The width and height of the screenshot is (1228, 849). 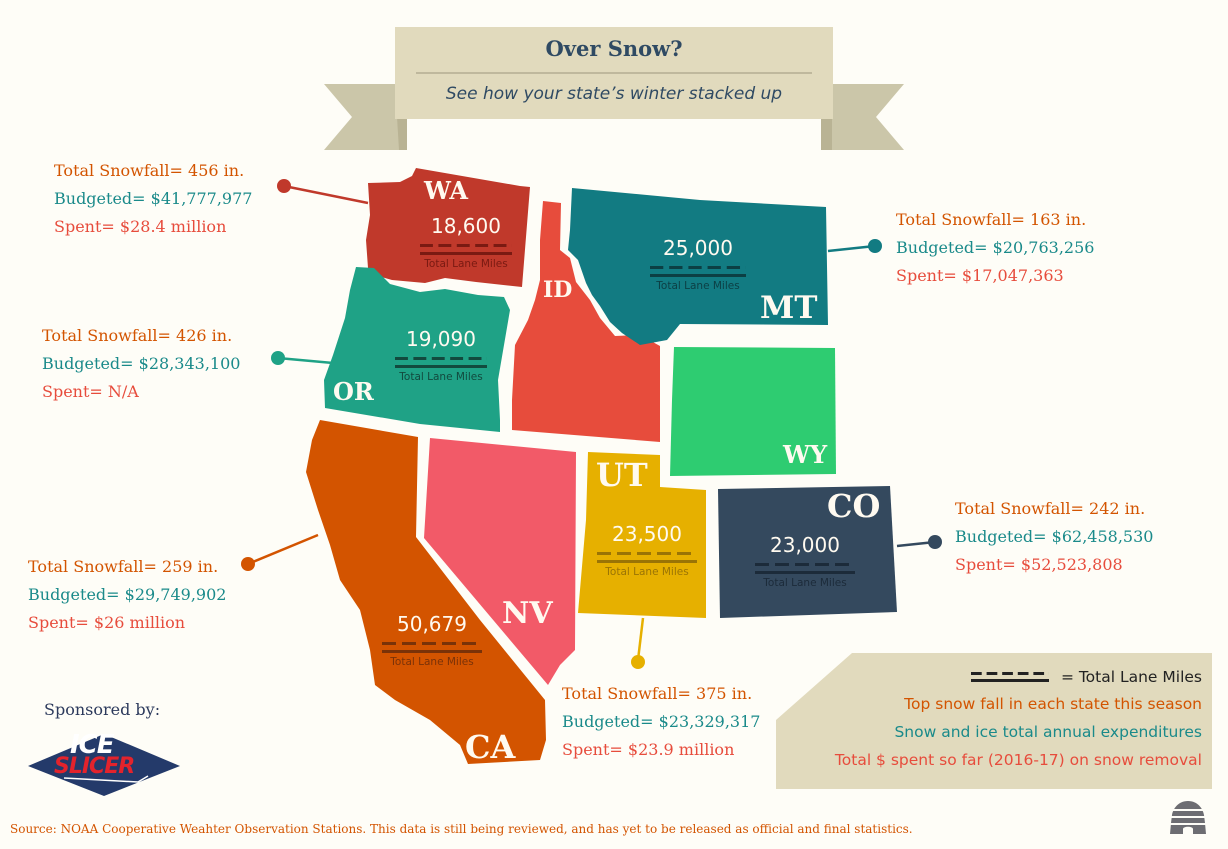 What do you see at coordinates (657, 693) in the screenshot?
I see `snowfall-text: Total Snowfall= 375 in.` at bounding box center [657, 693].